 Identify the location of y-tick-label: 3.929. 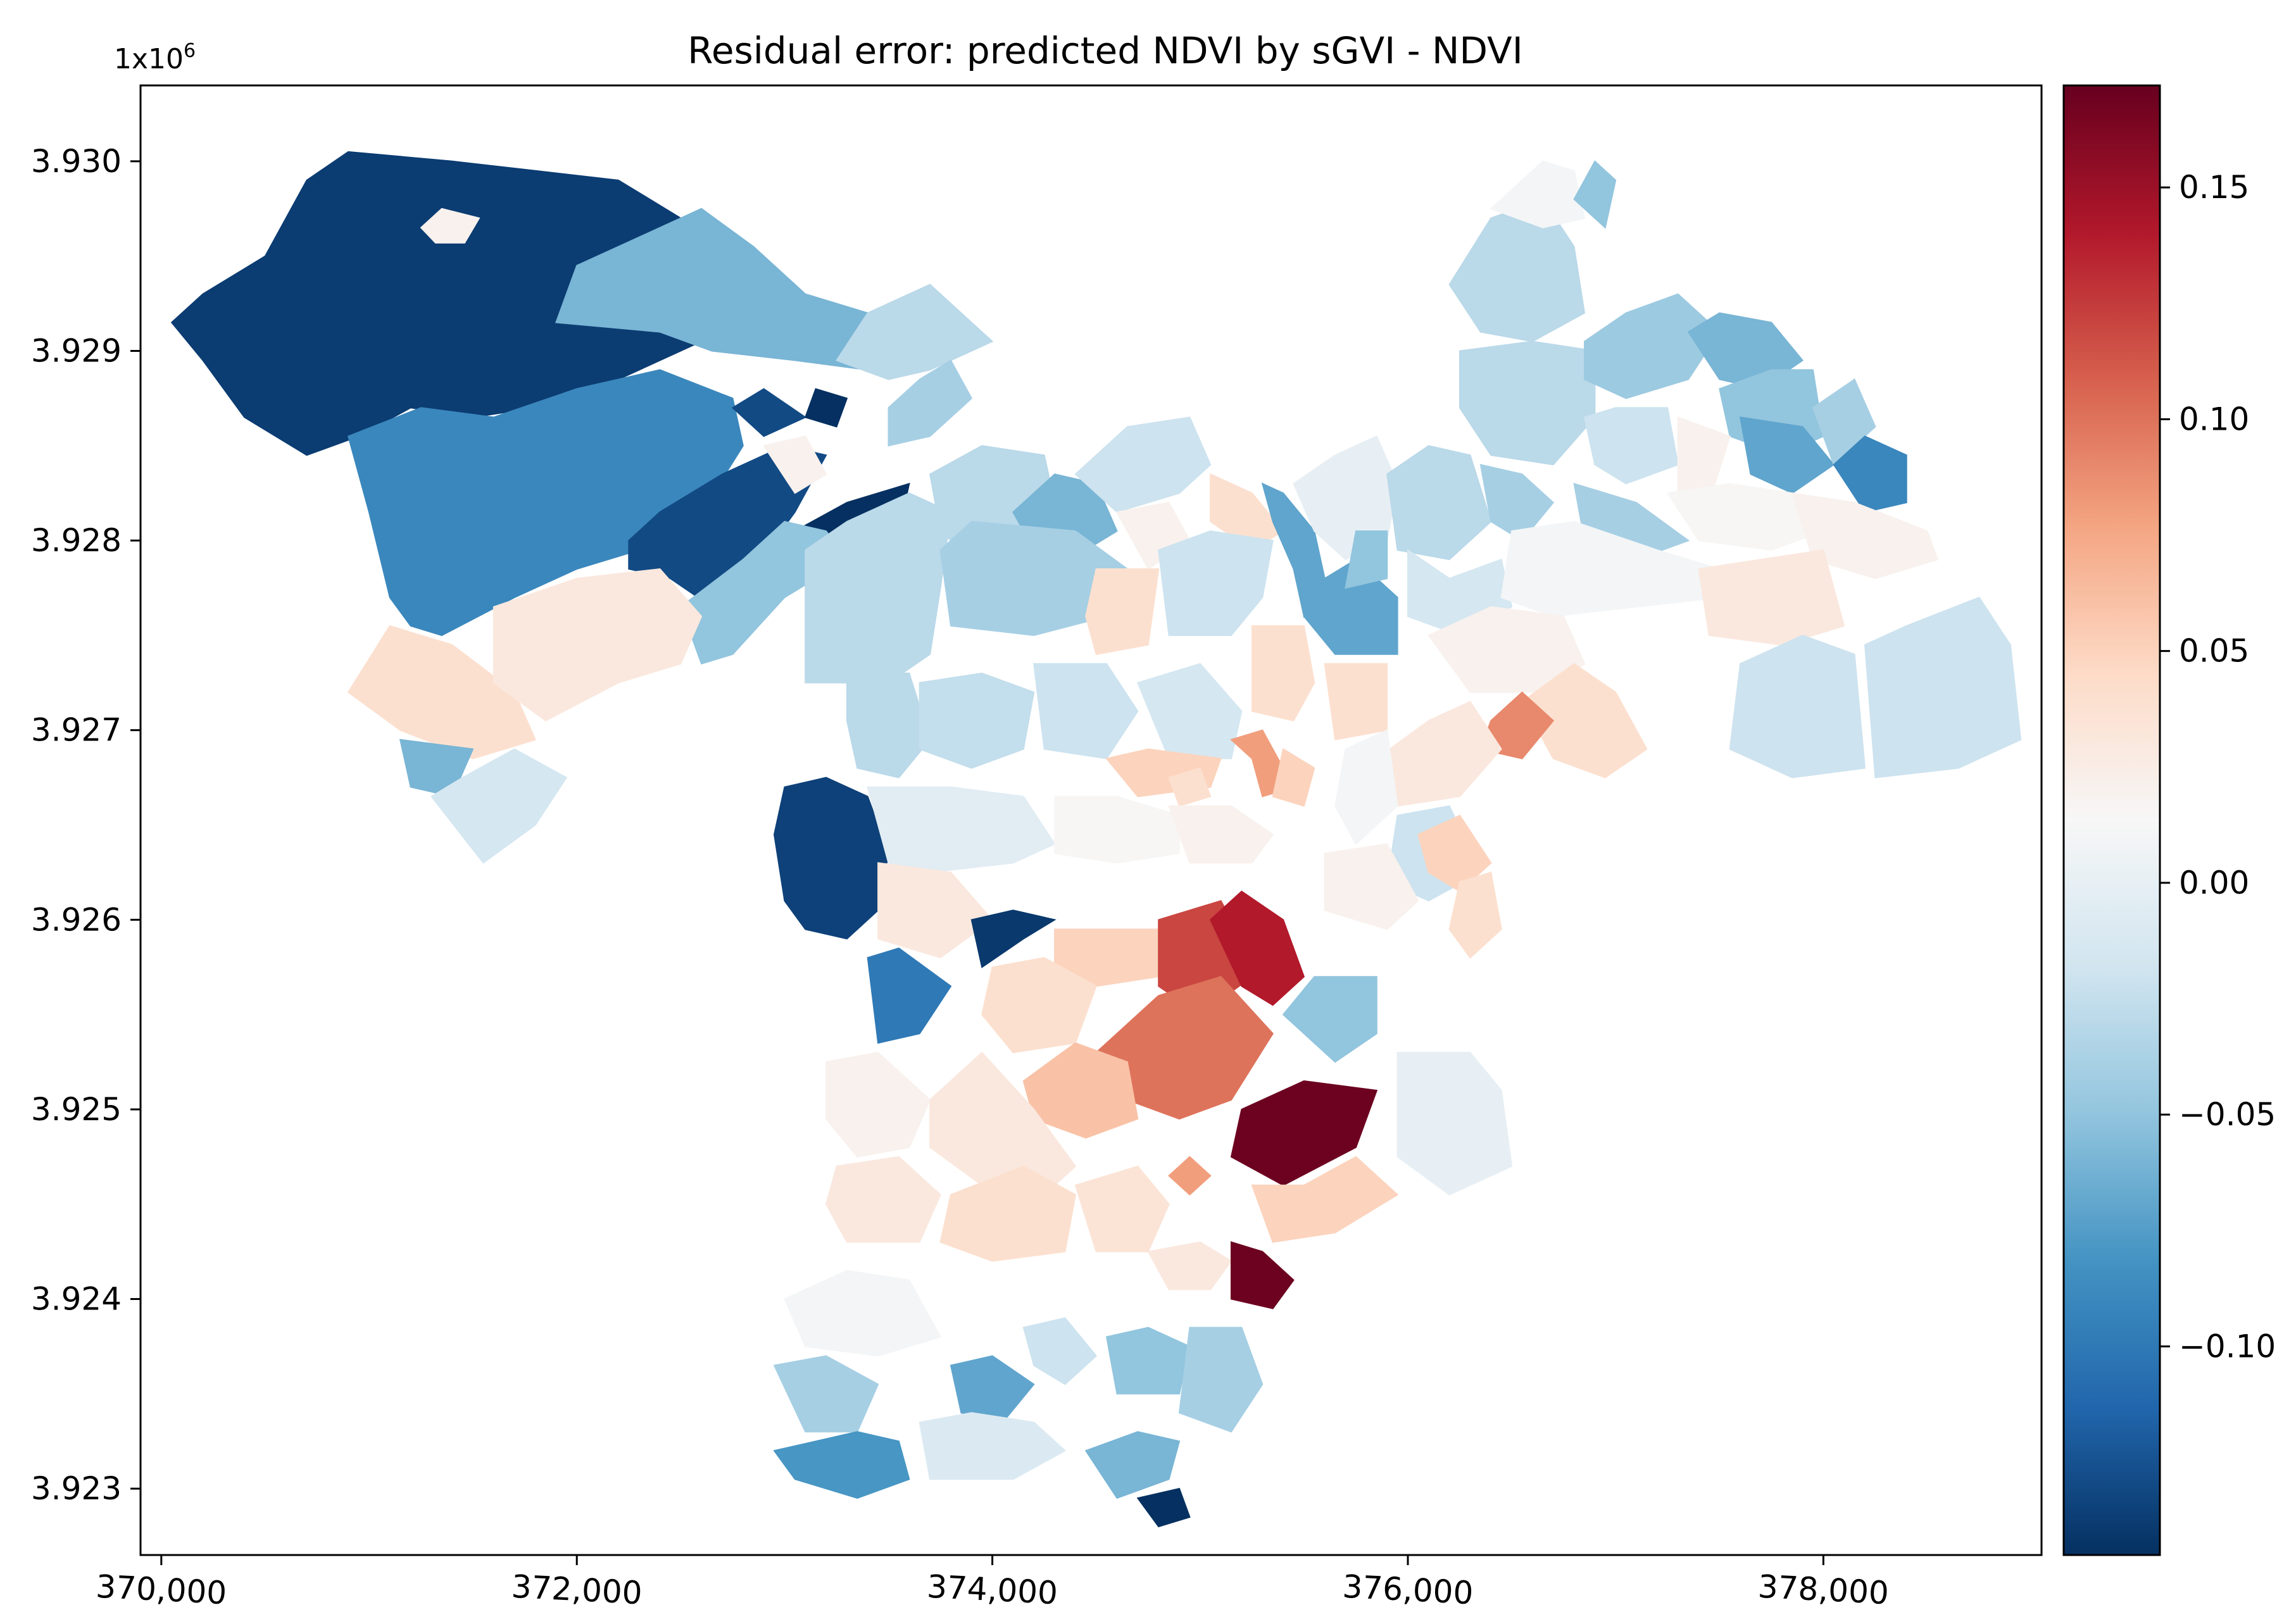
(76, 351).